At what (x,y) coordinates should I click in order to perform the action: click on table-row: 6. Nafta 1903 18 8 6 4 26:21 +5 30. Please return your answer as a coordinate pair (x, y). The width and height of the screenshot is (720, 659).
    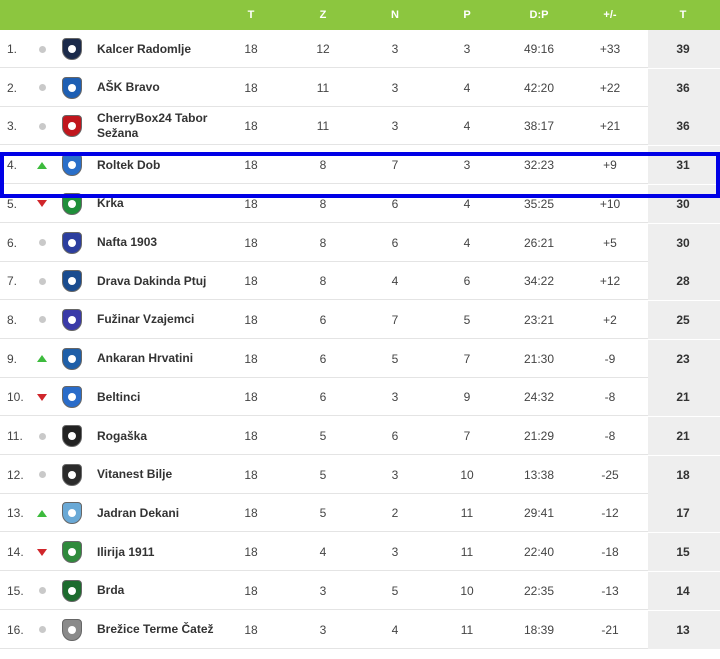
    Looking at the image, I should click on (360, 242).